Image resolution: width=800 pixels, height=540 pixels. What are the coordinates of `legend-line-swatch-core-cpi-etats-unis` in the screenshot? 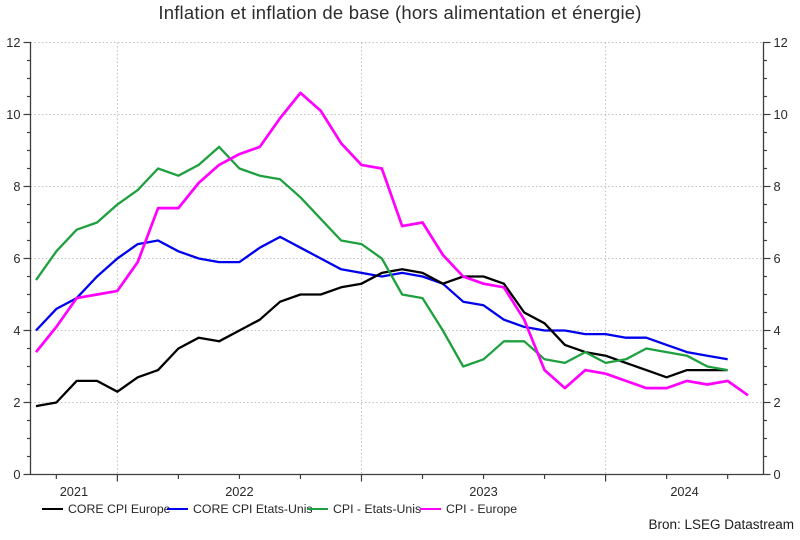 It's located at (177, 509).